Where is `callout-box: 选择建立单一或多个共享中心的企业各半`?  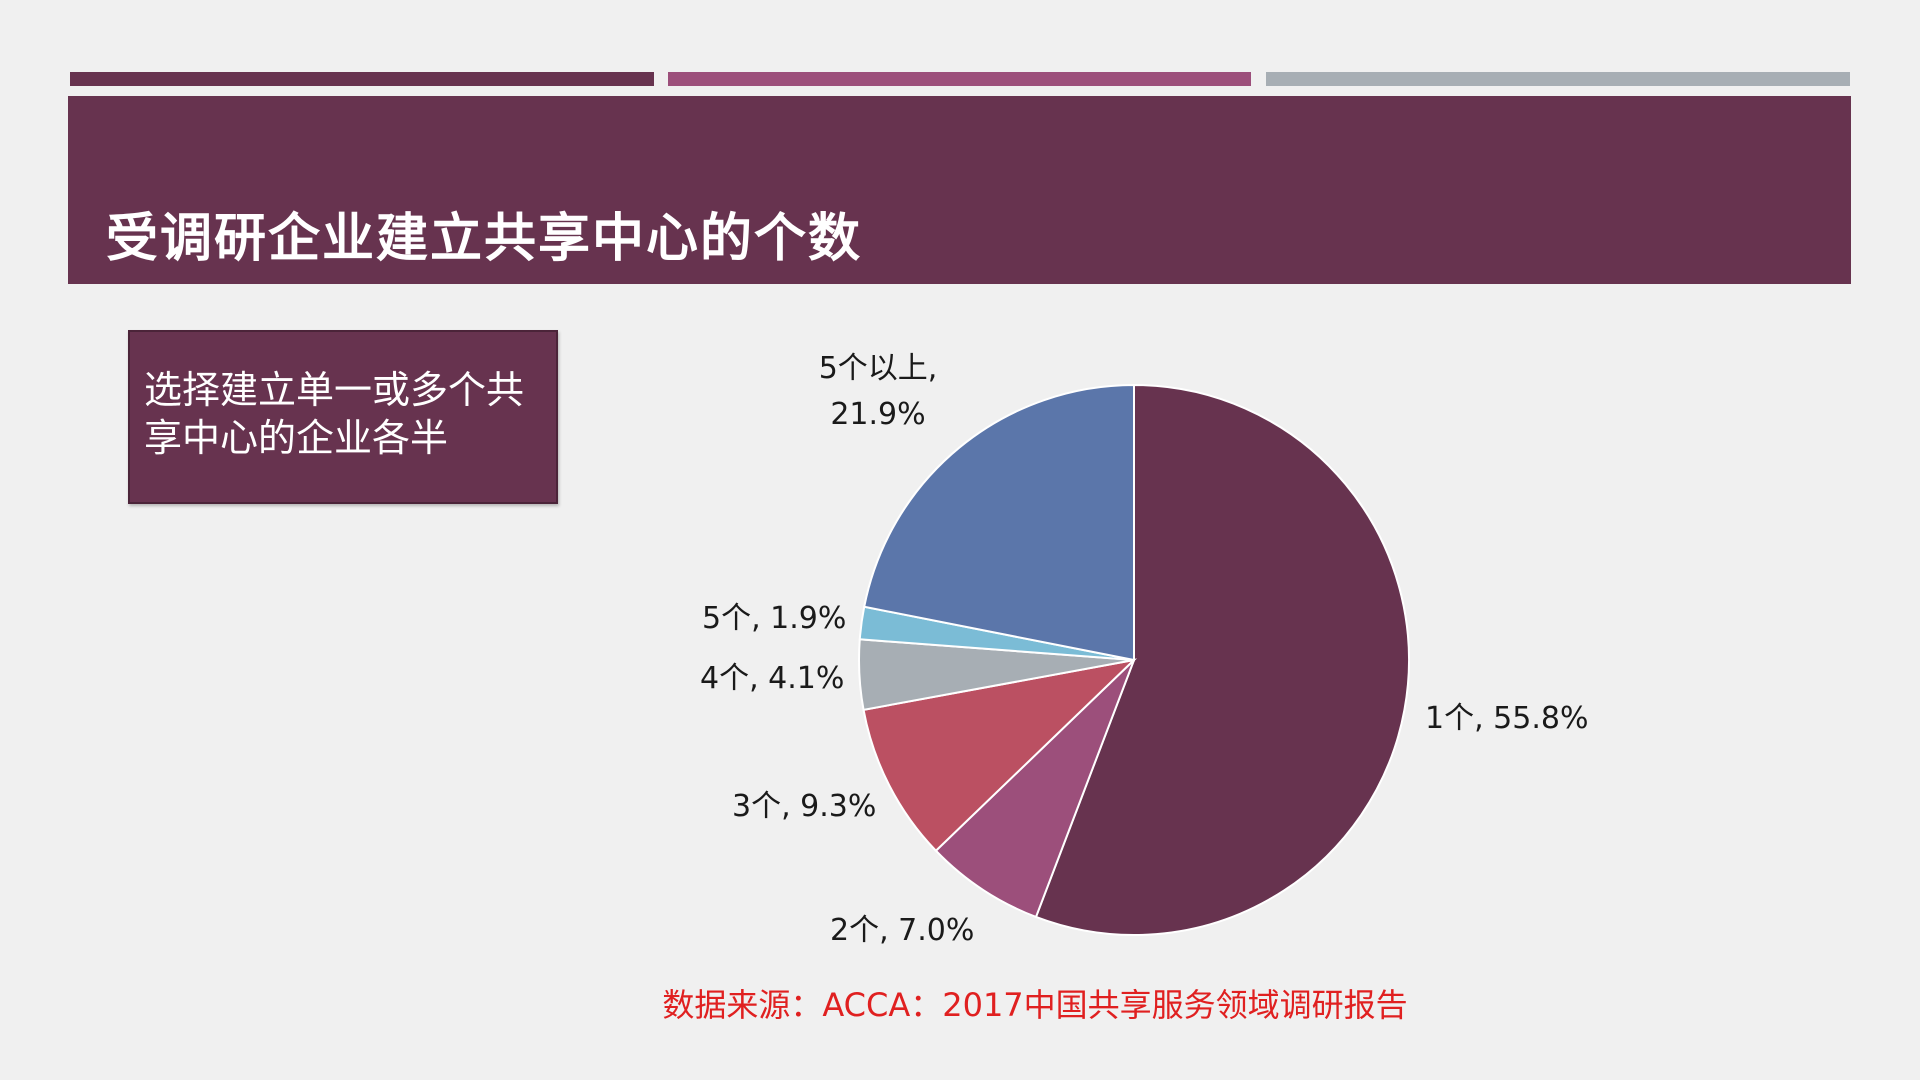 callout-box: 选择建立单一或多个共享中心的企业各半 is located at coordinates (343, 417).